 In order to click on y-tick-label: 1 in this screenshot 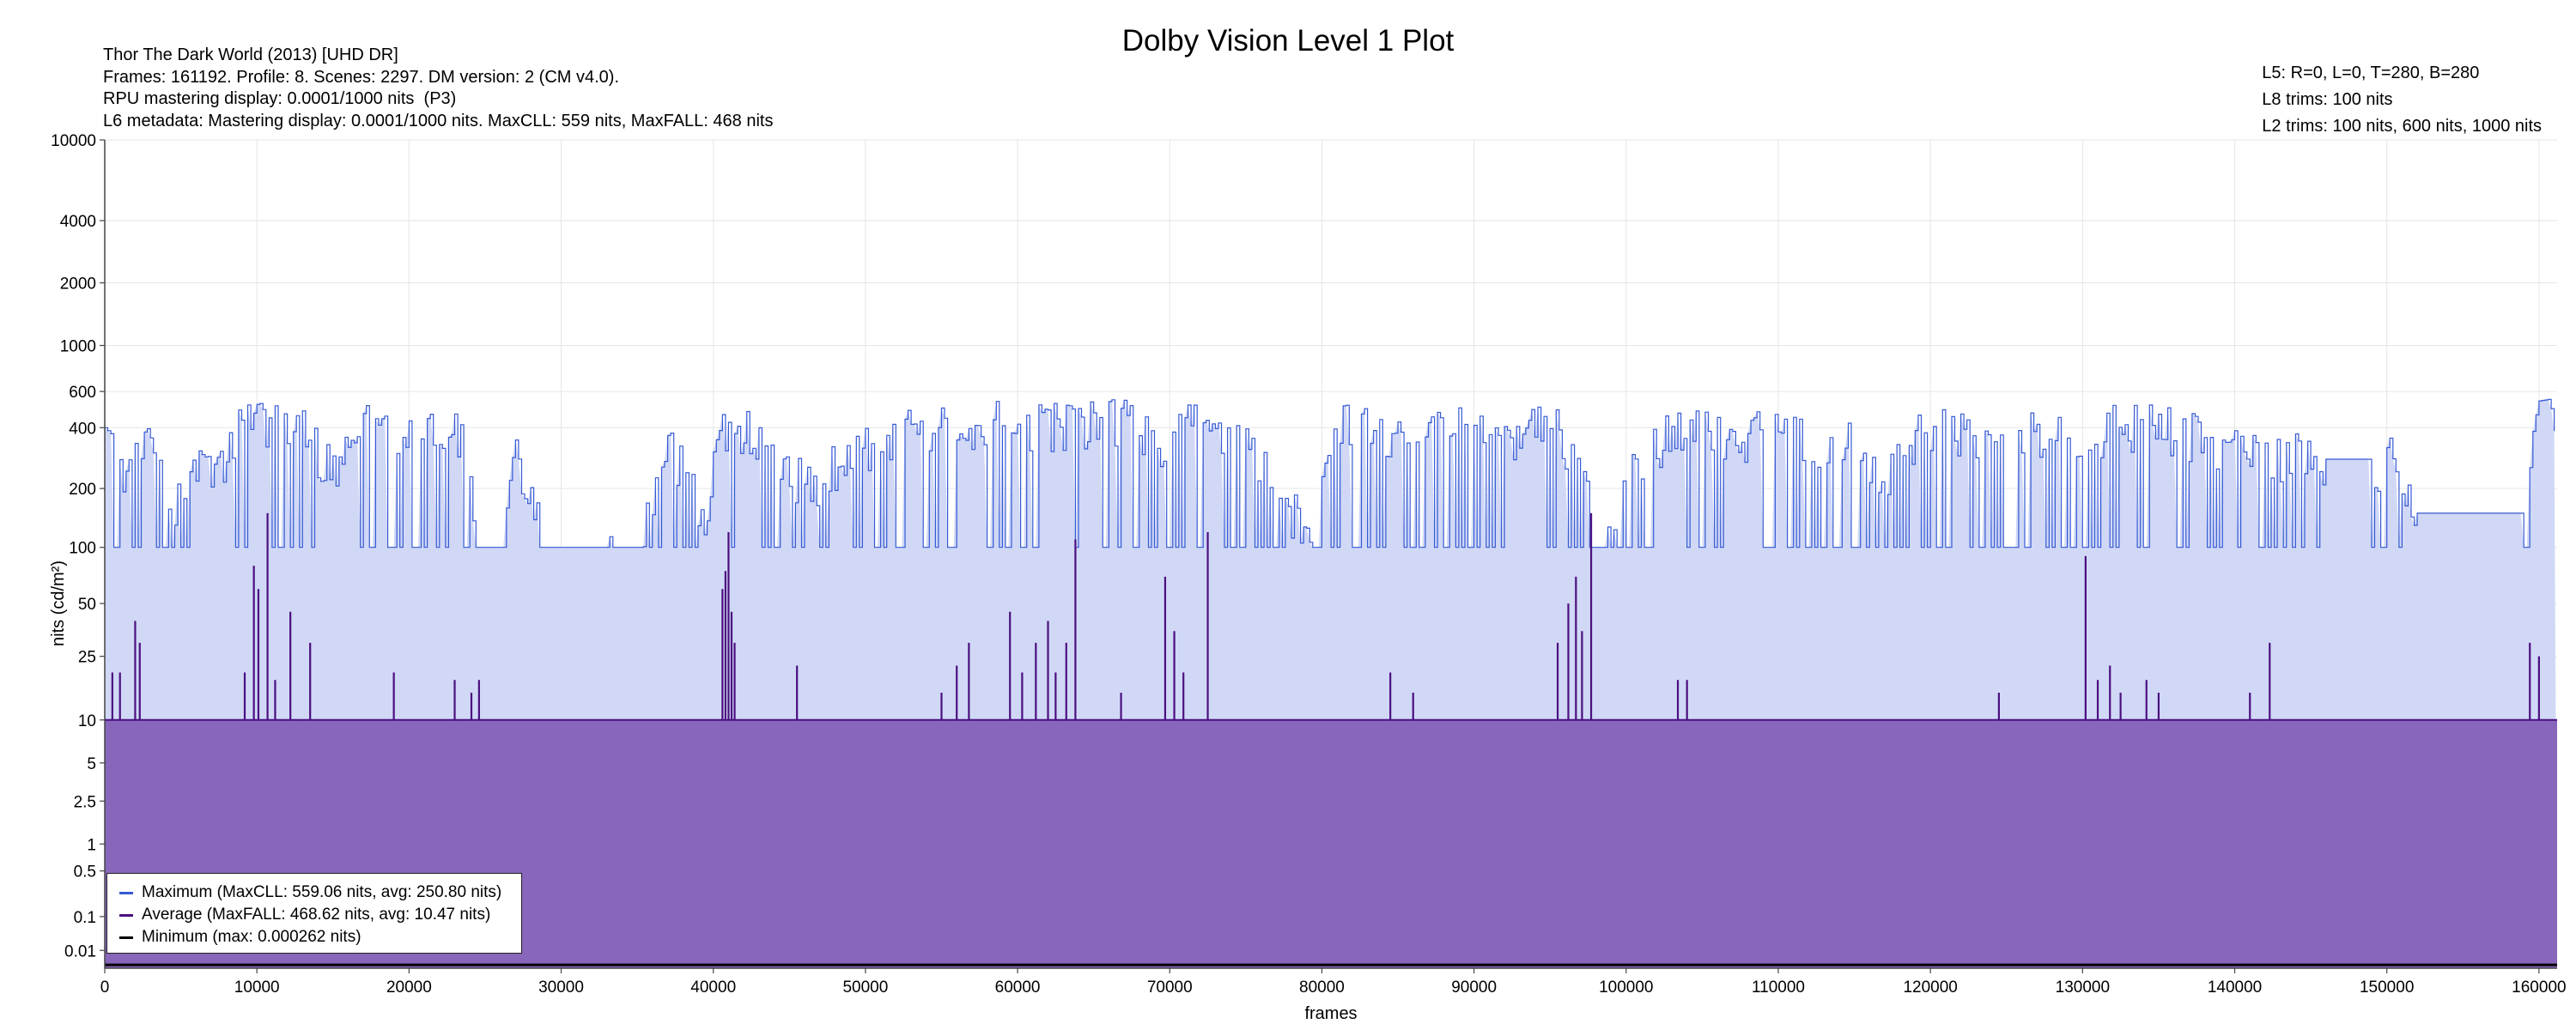, I will do `click(91, 845)`.